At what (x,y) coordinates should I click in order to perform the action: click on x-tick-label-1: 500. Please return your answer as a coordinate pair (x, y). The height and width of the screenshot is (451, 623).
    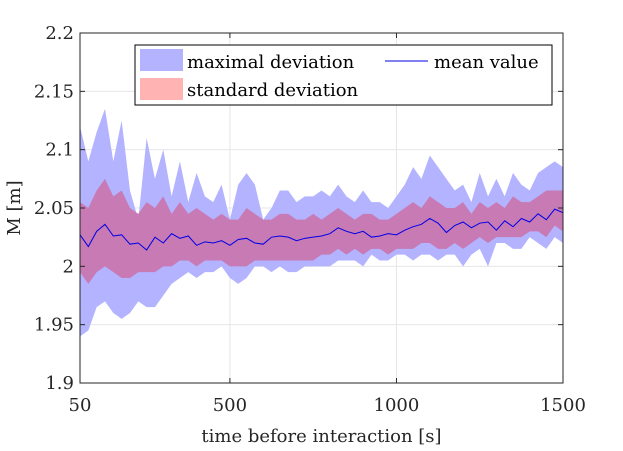
    Looking at the image, I should click on (230, 405).